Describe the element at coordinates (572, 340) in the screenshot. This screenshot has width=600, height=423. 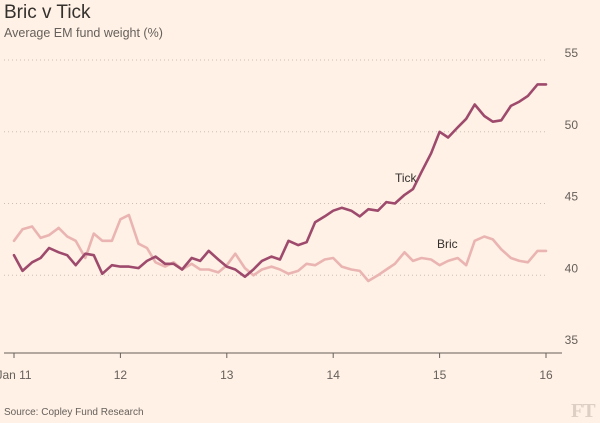
I see `y-tick-label: 35` at that location.